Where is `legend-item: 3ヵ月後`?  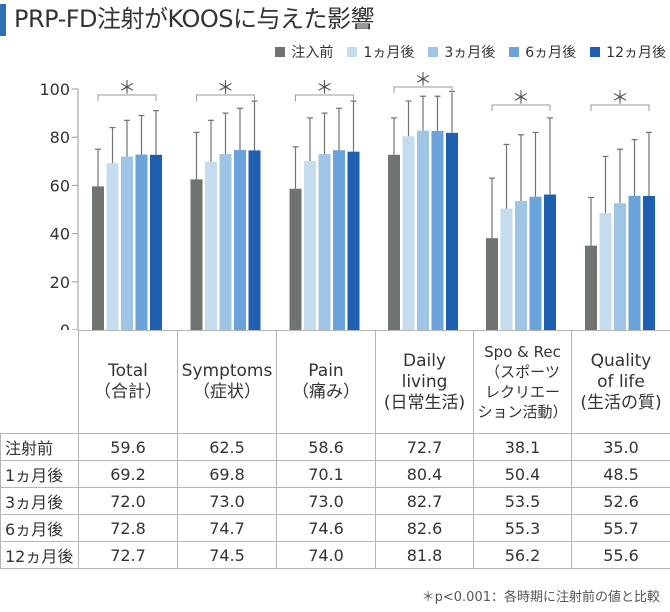
legend-item: 3ヵ月後 is located at coordinates (461, 52).